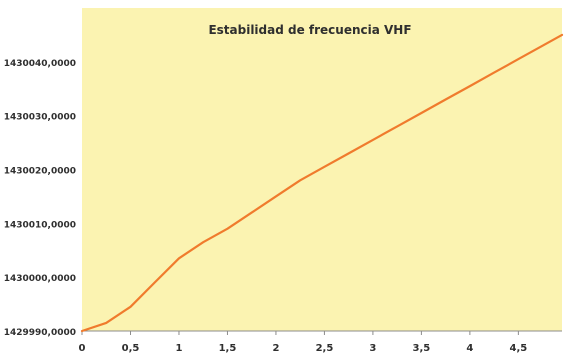 This screenshot has width=568, height=359. I want to click on x-tick-label: 3, so click(372, 348).